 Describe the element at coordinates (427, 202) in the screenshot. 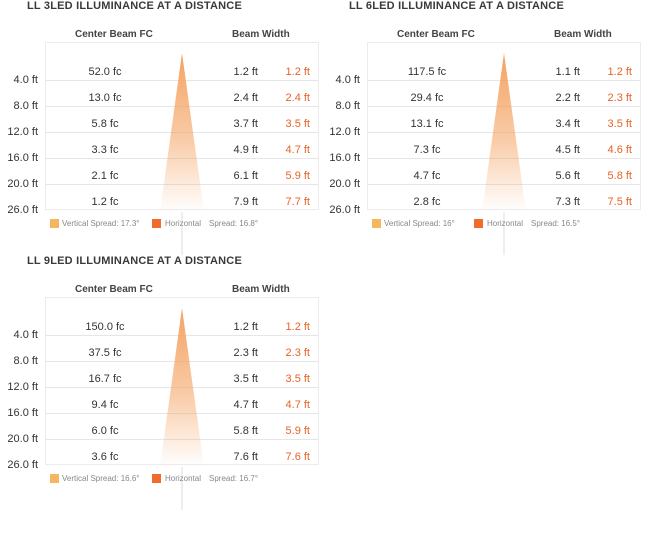

I see `center-beam-fc-value: 2.8 fc` at that location.